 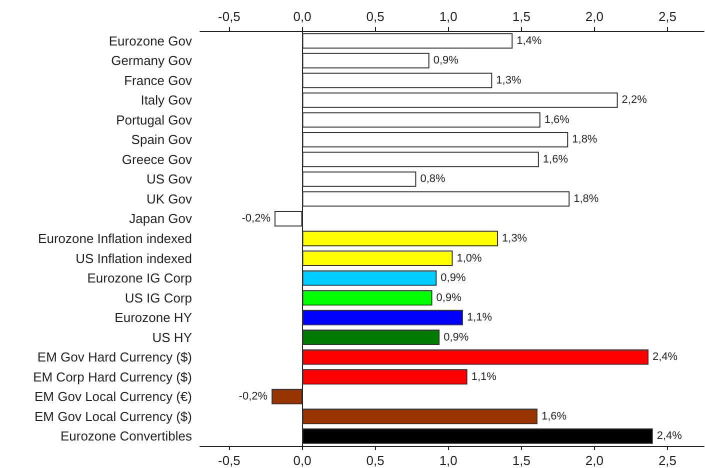 I want to click on x2-tick-label: 1,5, so click(x=521, y=16).